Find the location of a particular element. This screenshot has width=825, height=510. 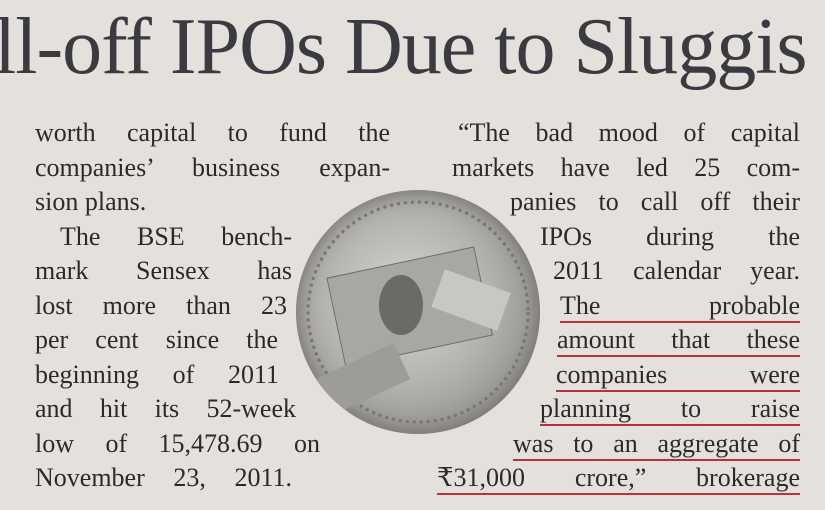

left-column-line: mark Sensex has is located at coordinates (163, 270).